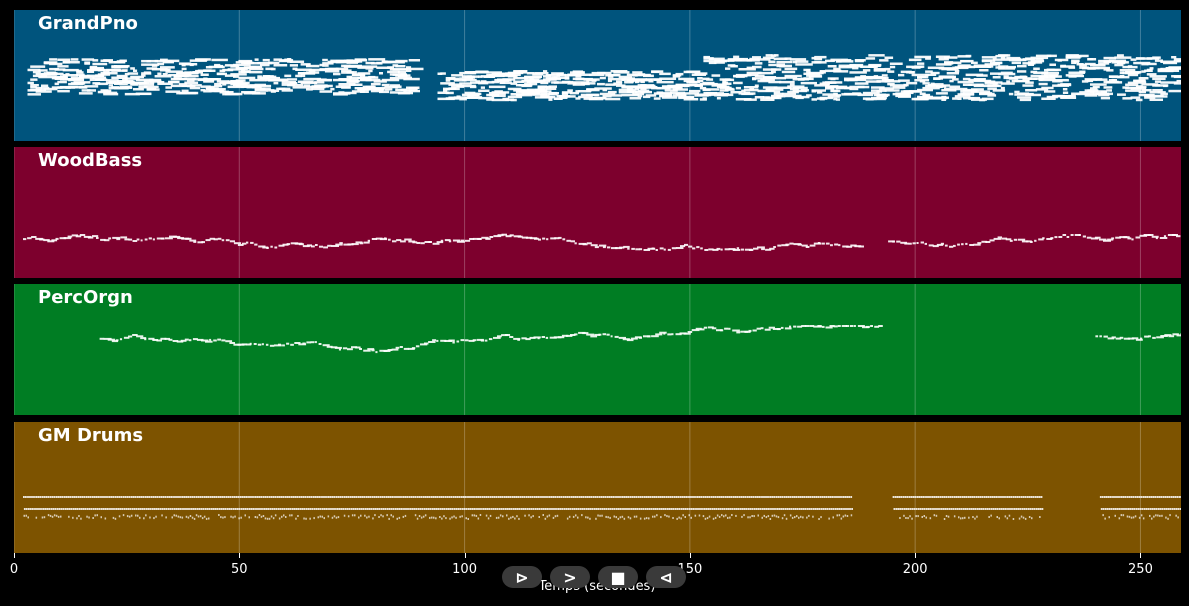 The height and width of the screenshot is (606, 1189). Describe the element at coordinates (618, 577) in the screenshot. I see `stop-button: ■` at that location.